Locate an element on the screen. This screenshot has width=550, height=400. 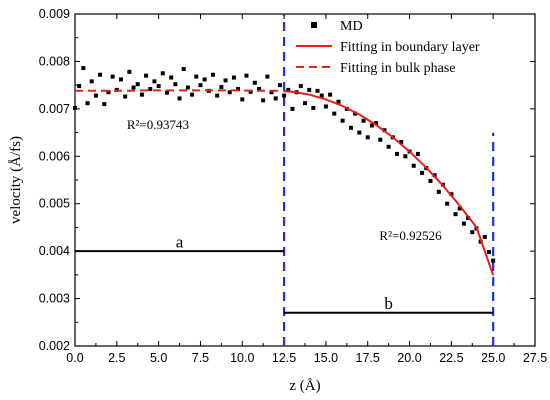
y-tick-label: 0.006 is located at coordinates (54, 156).